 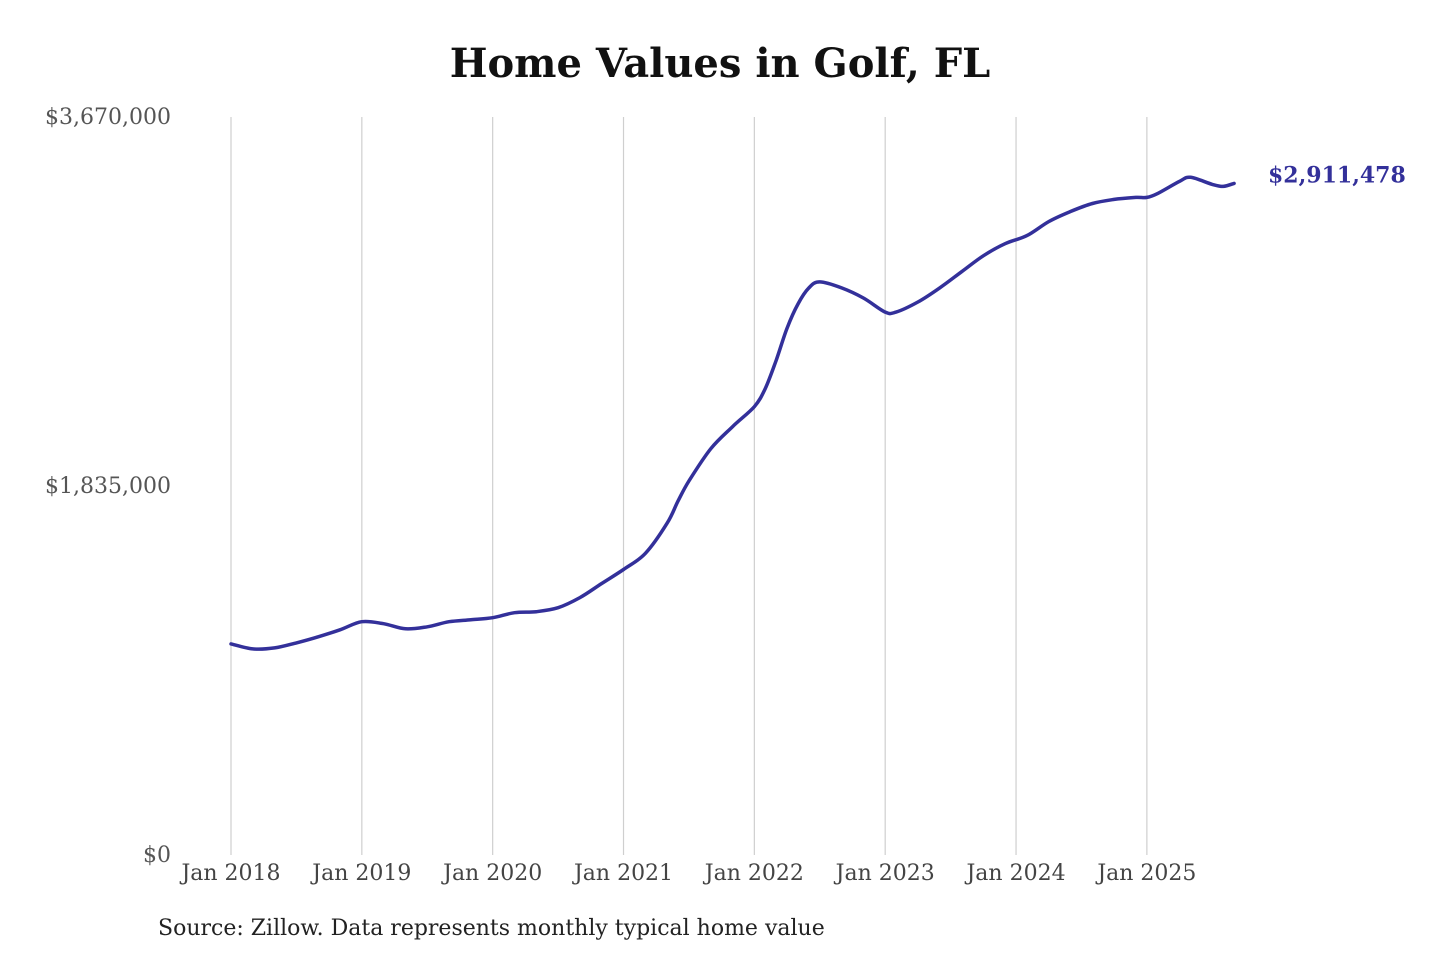 I want to click on y-tick-label: $3,670,000, so click(x=108, y=117).